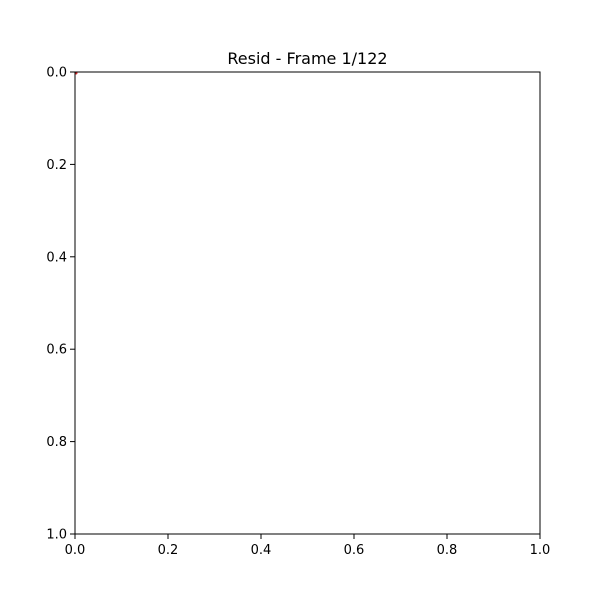 This screenshot has height=605, width=600. What do you see at coordinates (56, 73) in the screenshot?
I see `y-tick-label: 0.0` at bounding box center [56, 73].